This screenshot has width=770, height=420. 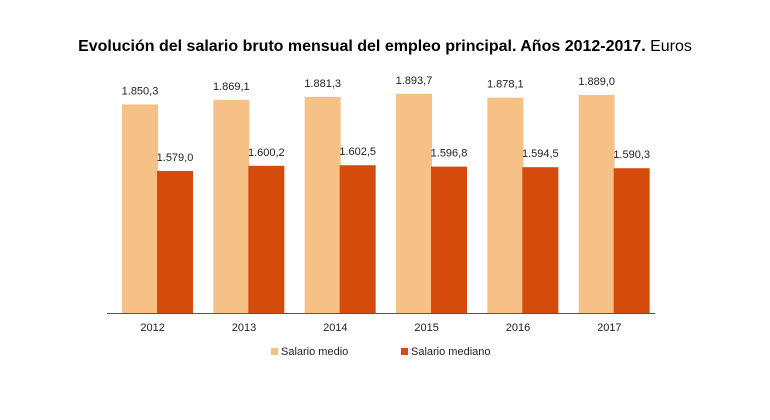 I want to click on data-label-salario-medio-2017: 1.889,0, so click(x=596, y=82).